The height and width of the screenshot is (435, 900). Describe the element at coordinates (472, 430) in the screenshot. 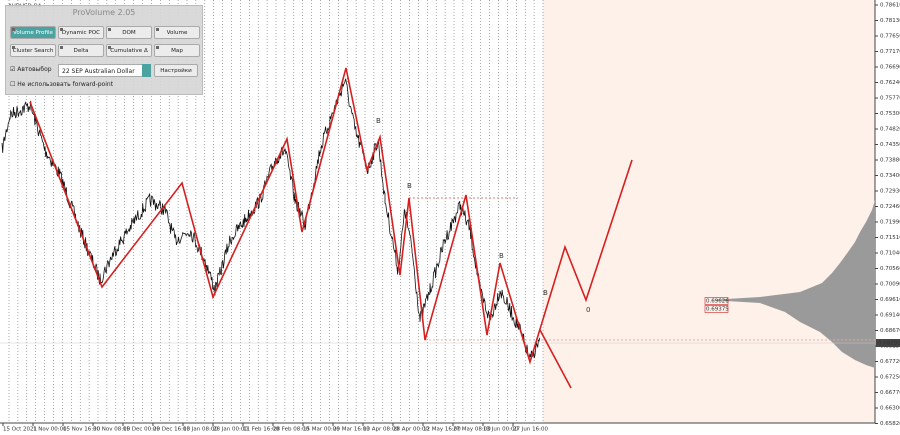

I see `time-label: 27 May 08:00` at that location.